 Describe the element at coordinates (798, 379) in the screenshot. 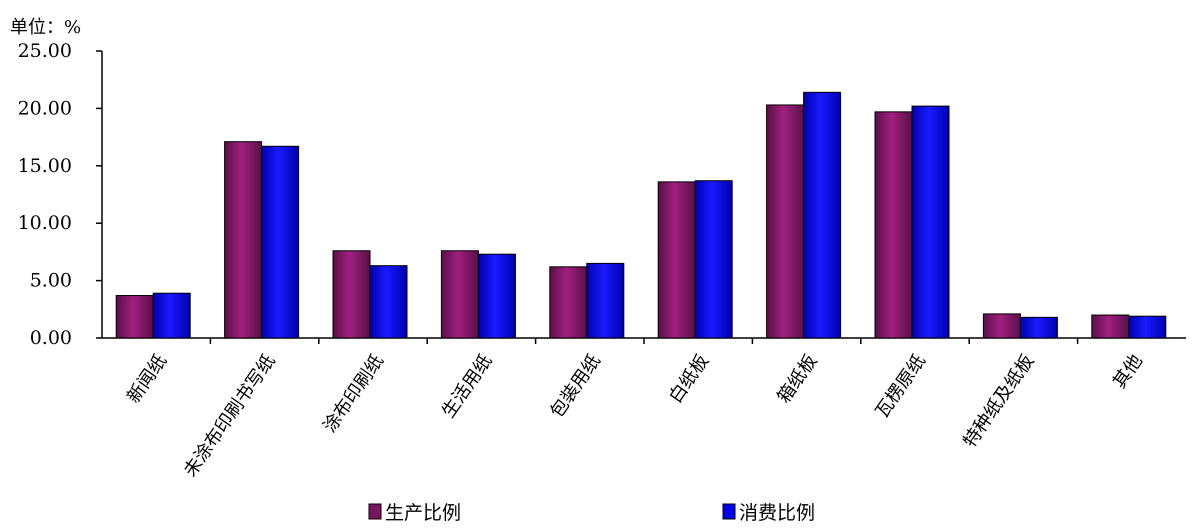

I see `x-tick-label: 箱纸板` at that location.